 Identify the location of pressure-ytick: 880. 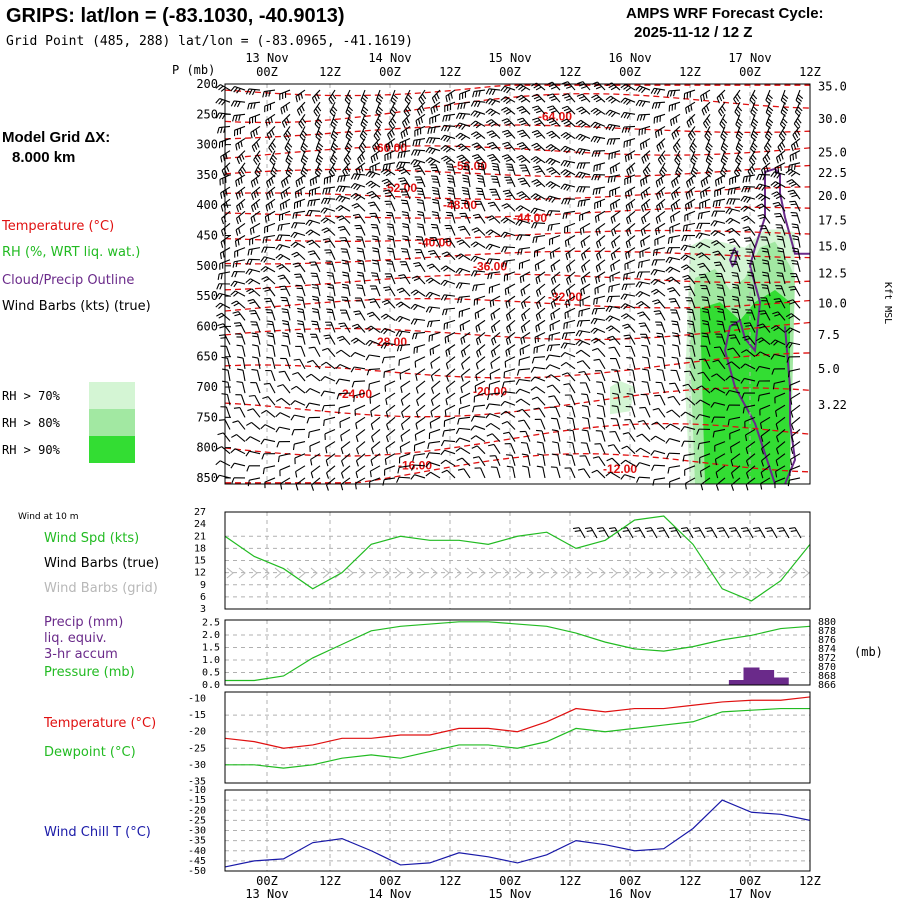
(827, 622).